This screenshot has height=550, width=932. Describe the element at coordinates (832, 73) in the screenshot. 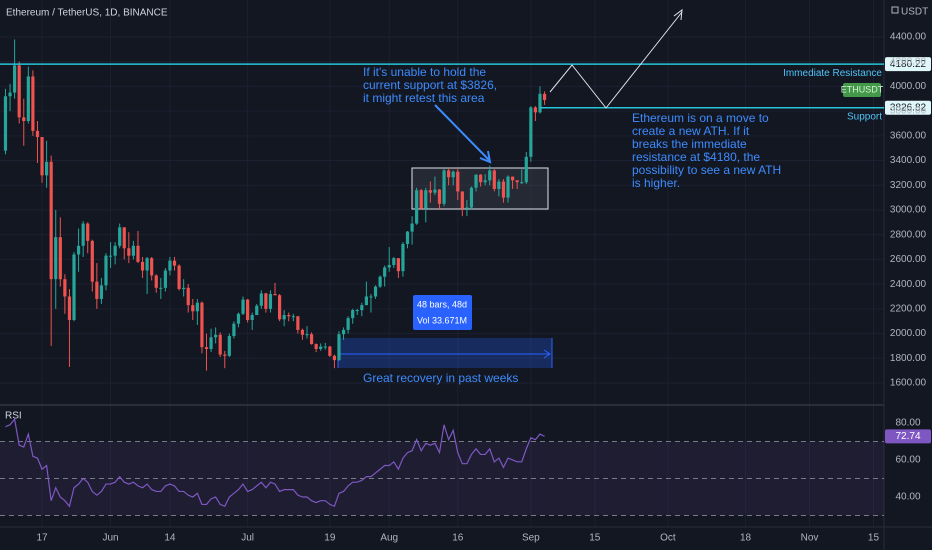

I see `level-name: Immediate Resistance` at that location.